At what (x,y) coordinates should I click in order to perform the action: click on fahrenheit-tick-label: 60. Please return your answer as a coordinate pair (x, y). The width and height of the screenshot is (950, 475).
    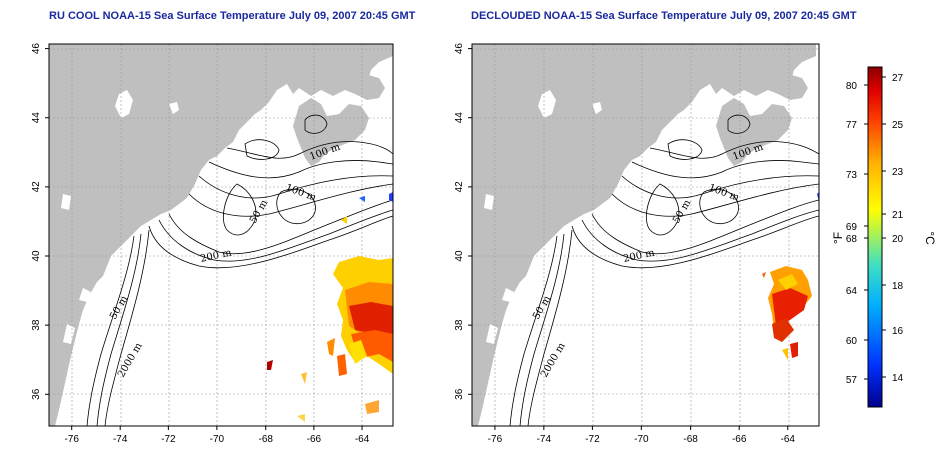
    Looking at the image, I should click on (852, 341).